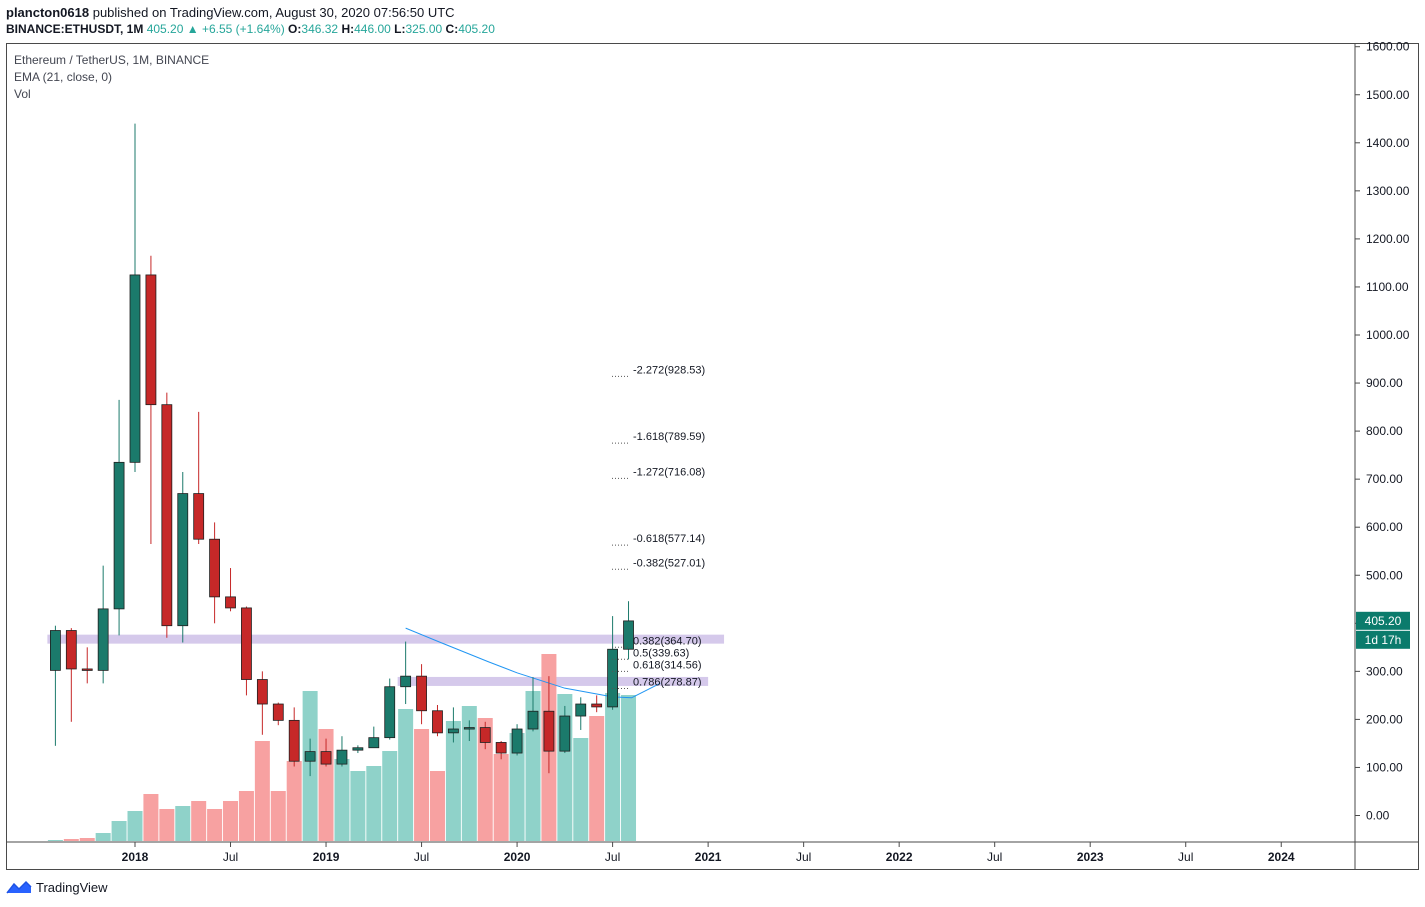 Image resolution: width=1425 pixels, height=907 pixels. What do you see at coordinates (476, 29) in the screenshot?
I see `close-value: 405.20` at bounding box center [476, 29].